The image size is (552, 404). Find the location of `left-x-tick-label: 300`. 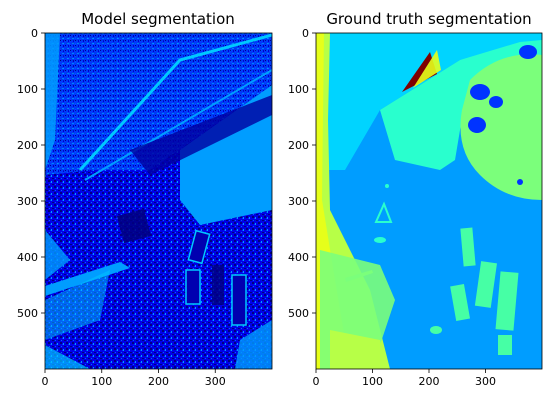

left-x-tick-label: 300 is located at coordinates (215, 381).